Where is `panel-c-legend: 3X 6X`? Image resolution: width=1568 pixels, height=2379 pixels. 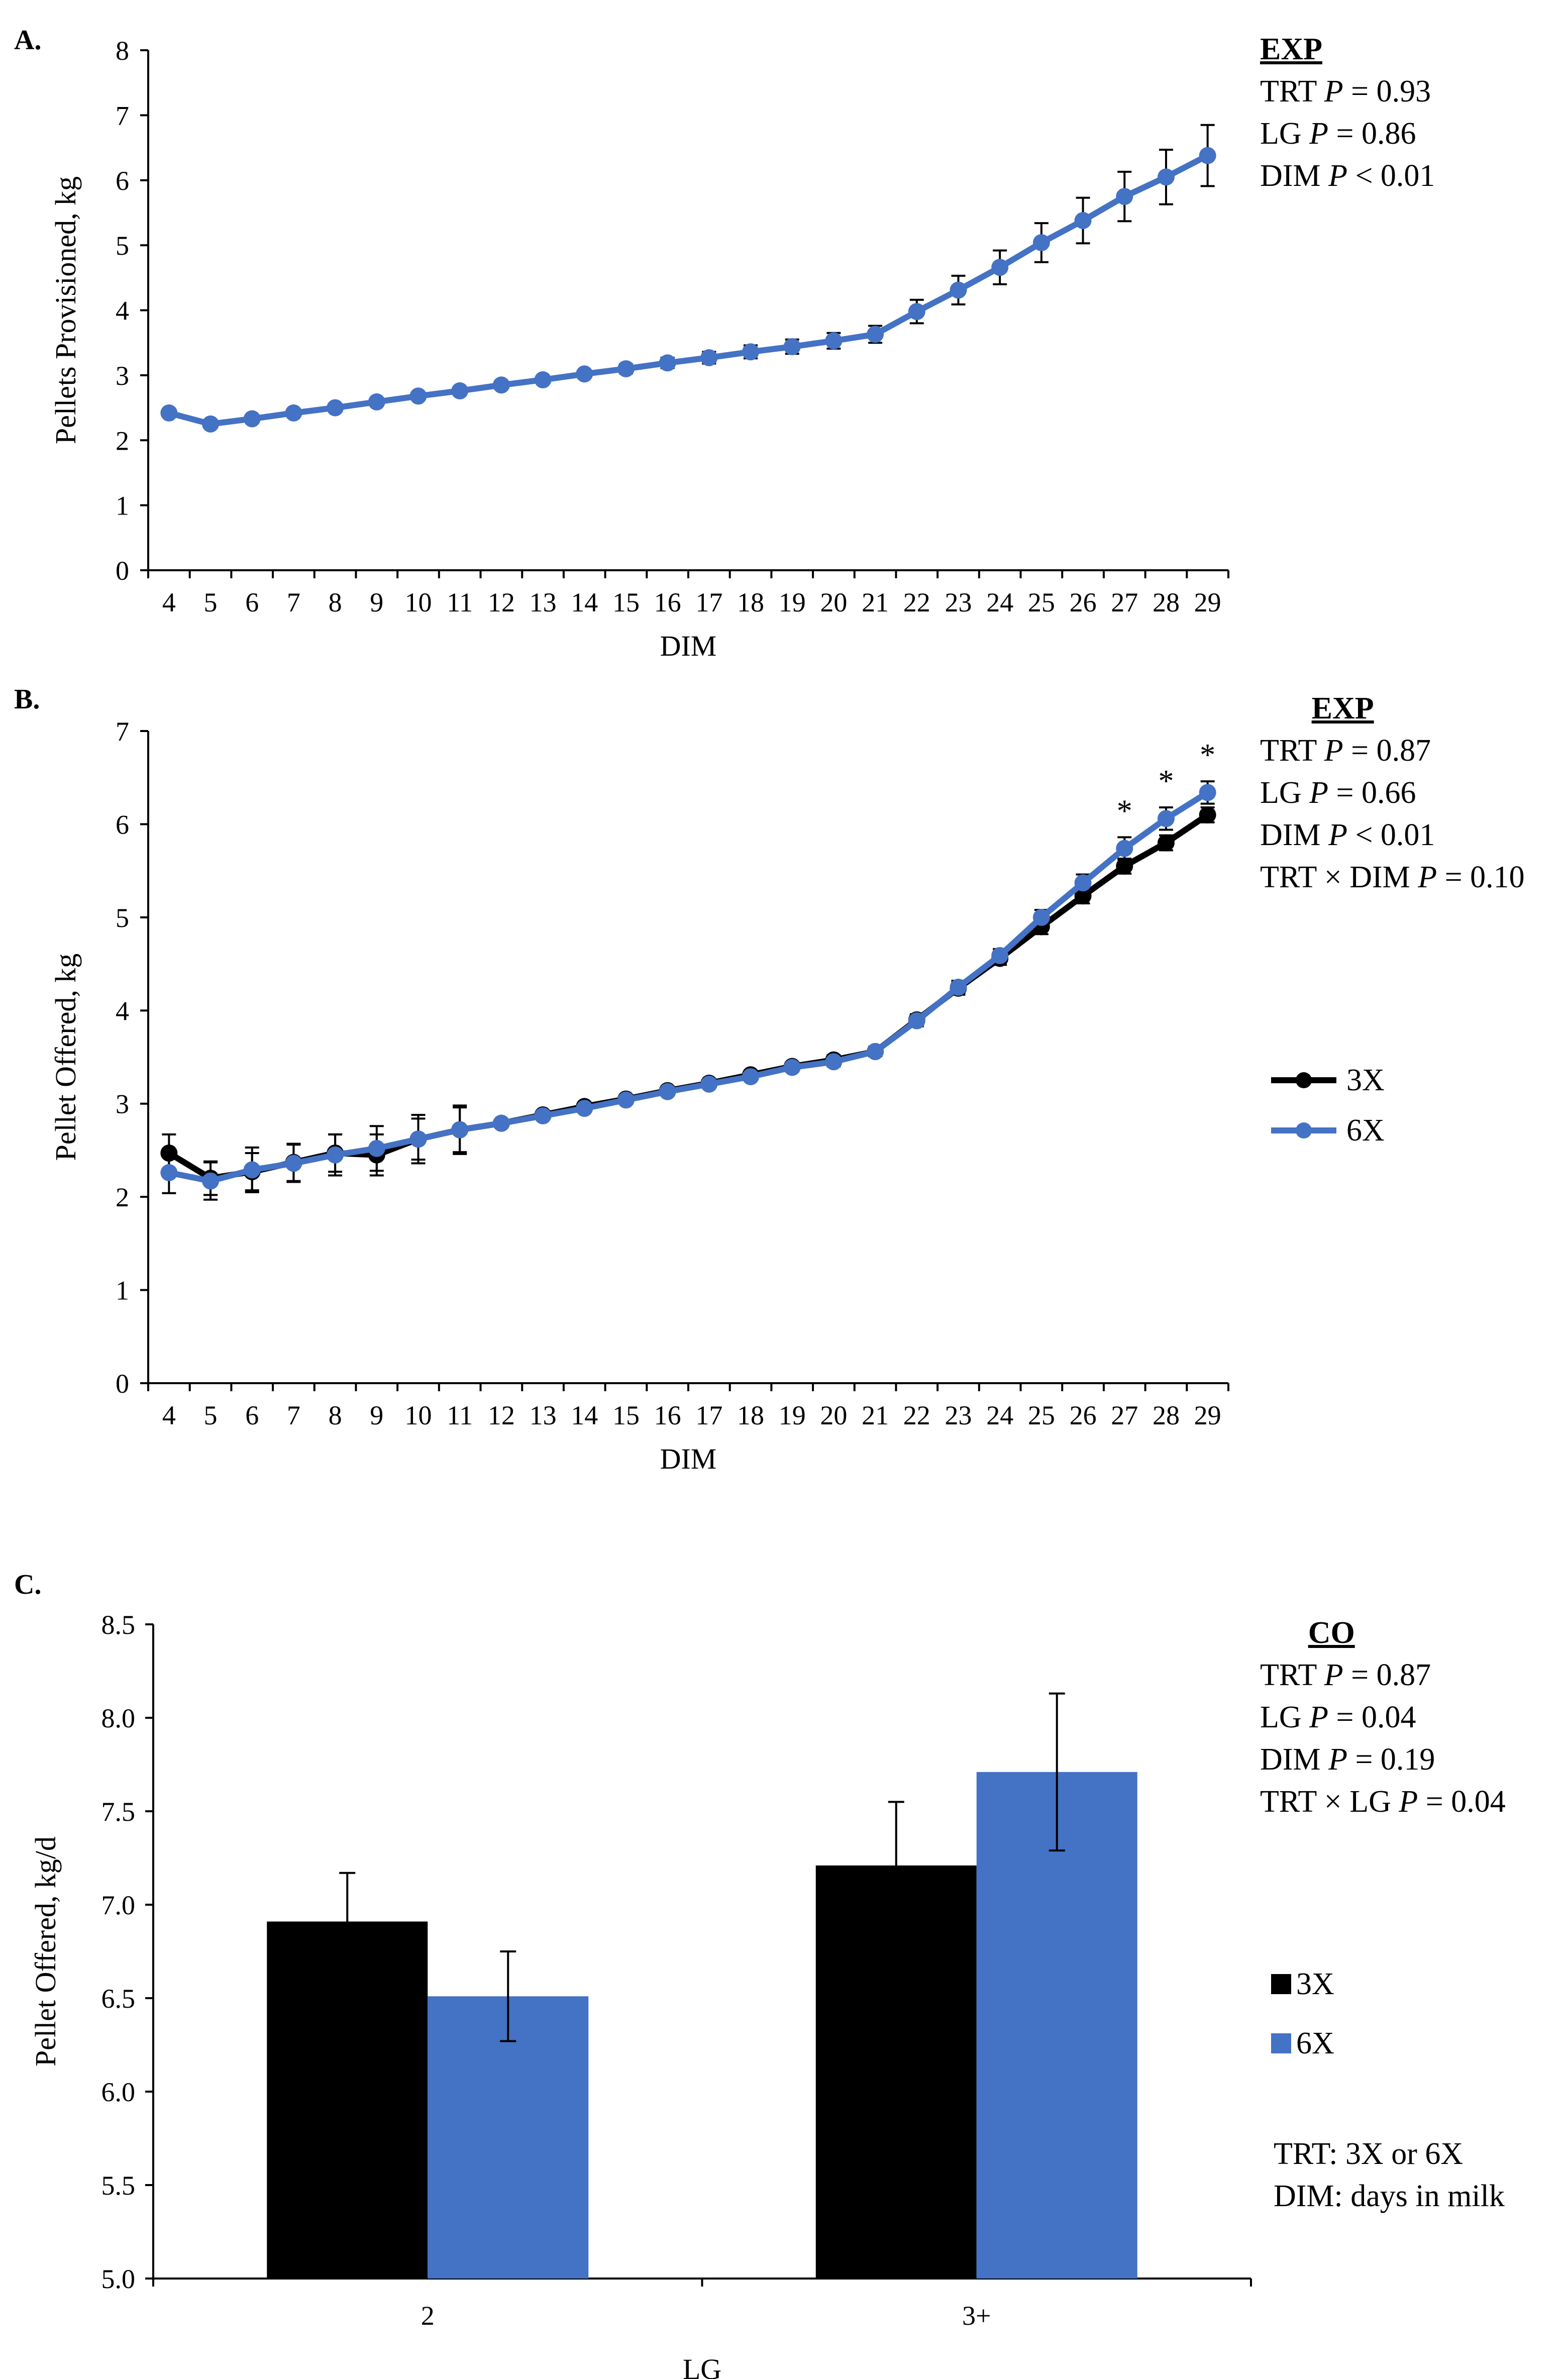
panel-c-legend: 3X 6X is located at coordinates (1302, 2013).